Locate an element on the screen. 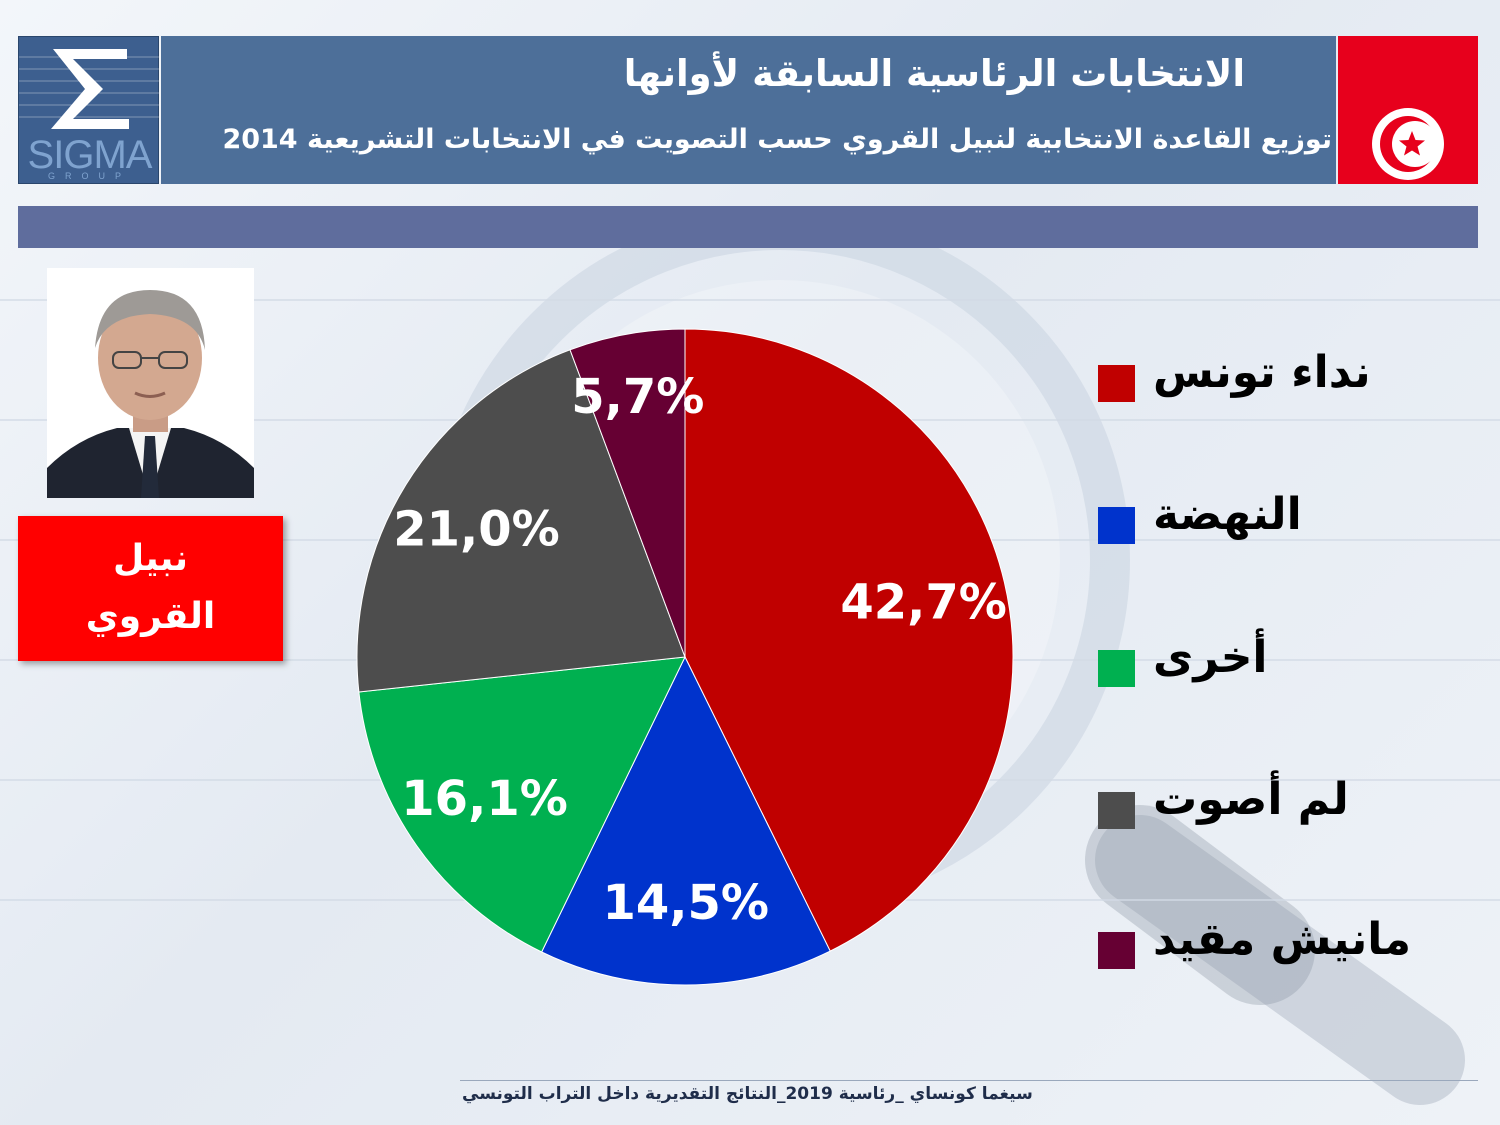  pie-data-label-3: 21,0% is located at coordinates (476, 529).